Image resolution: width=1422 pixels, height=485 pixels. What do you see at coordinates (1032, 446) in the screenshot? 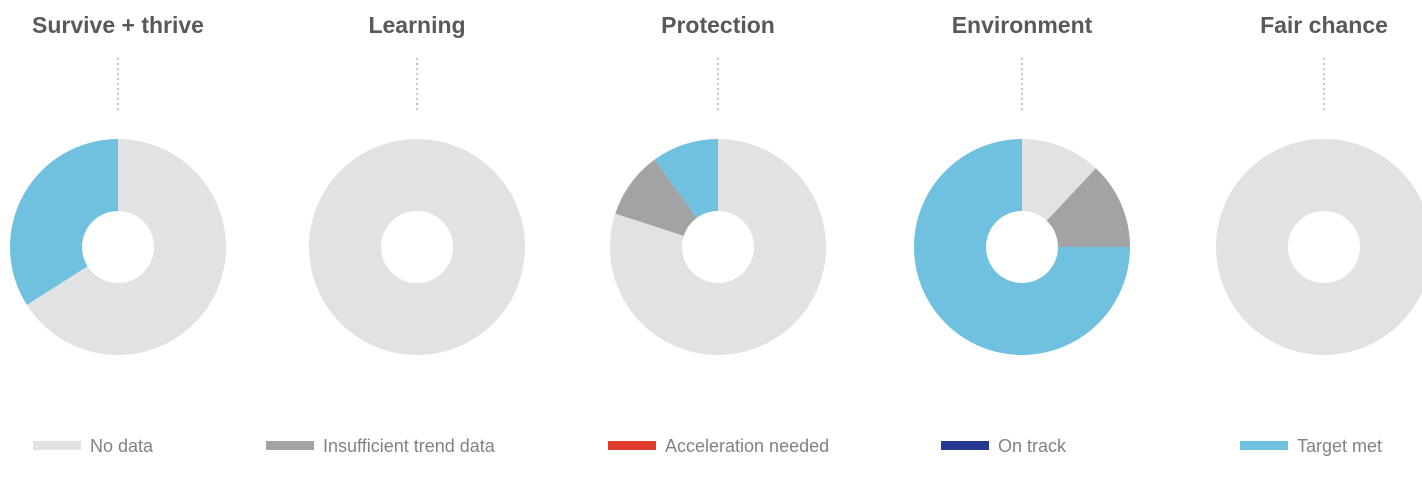
I see `legend-label-on-track: On track` at bounding box center [1032, 446].